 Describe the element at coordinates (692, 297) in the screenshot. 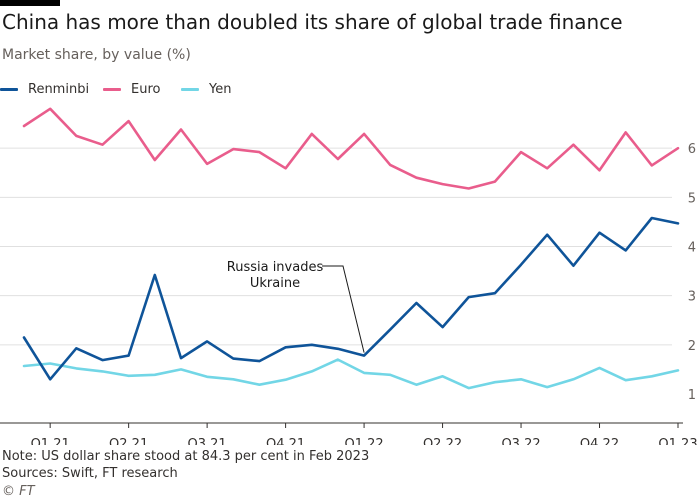

I see `y-tick-label: 3` at that location.